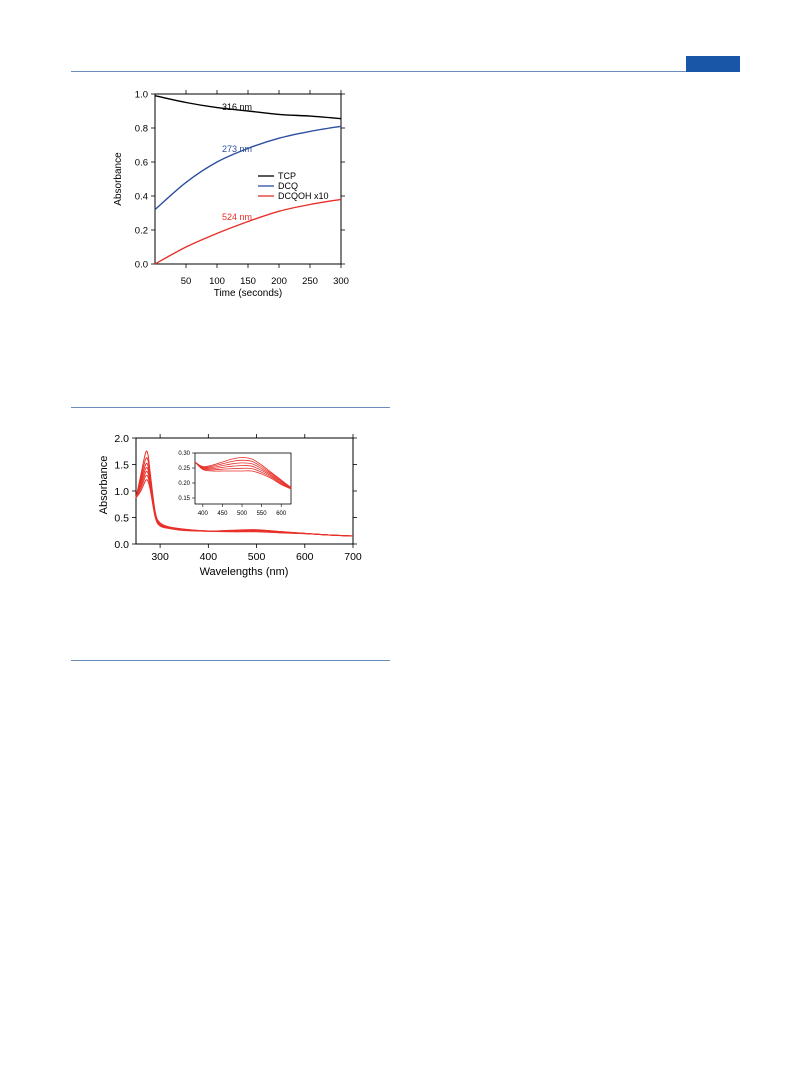 The width and height of the screenshot is (809, 1067). I want to click on y-tick-label: 0.8, so click(141, 129).